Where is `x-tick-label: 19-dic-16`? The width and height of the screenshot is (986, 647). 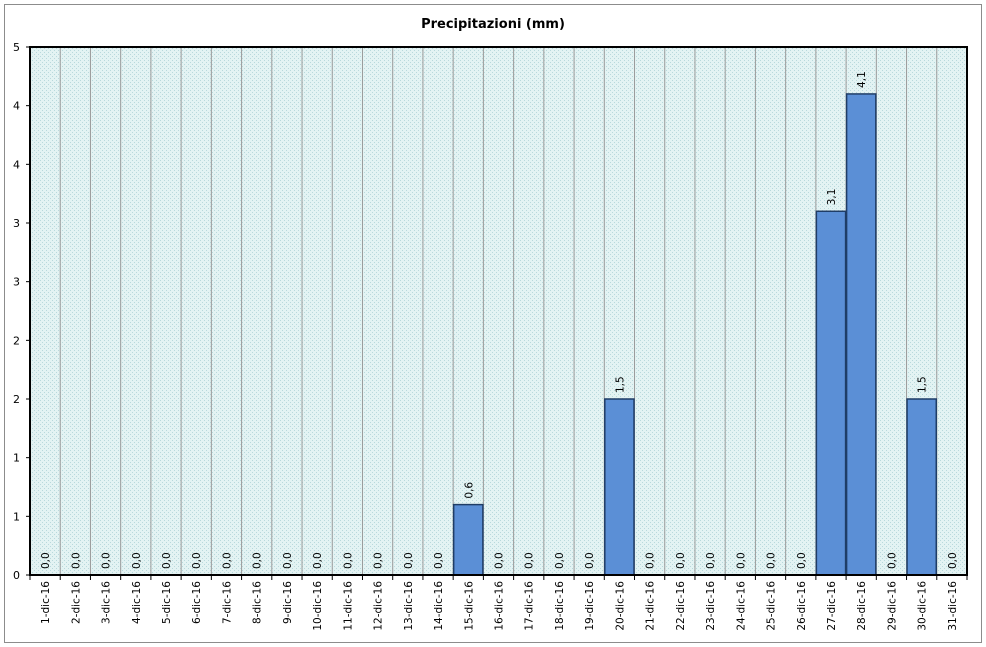
x-tick-label: 19-dic-16 is located at coordinates (590, 606).